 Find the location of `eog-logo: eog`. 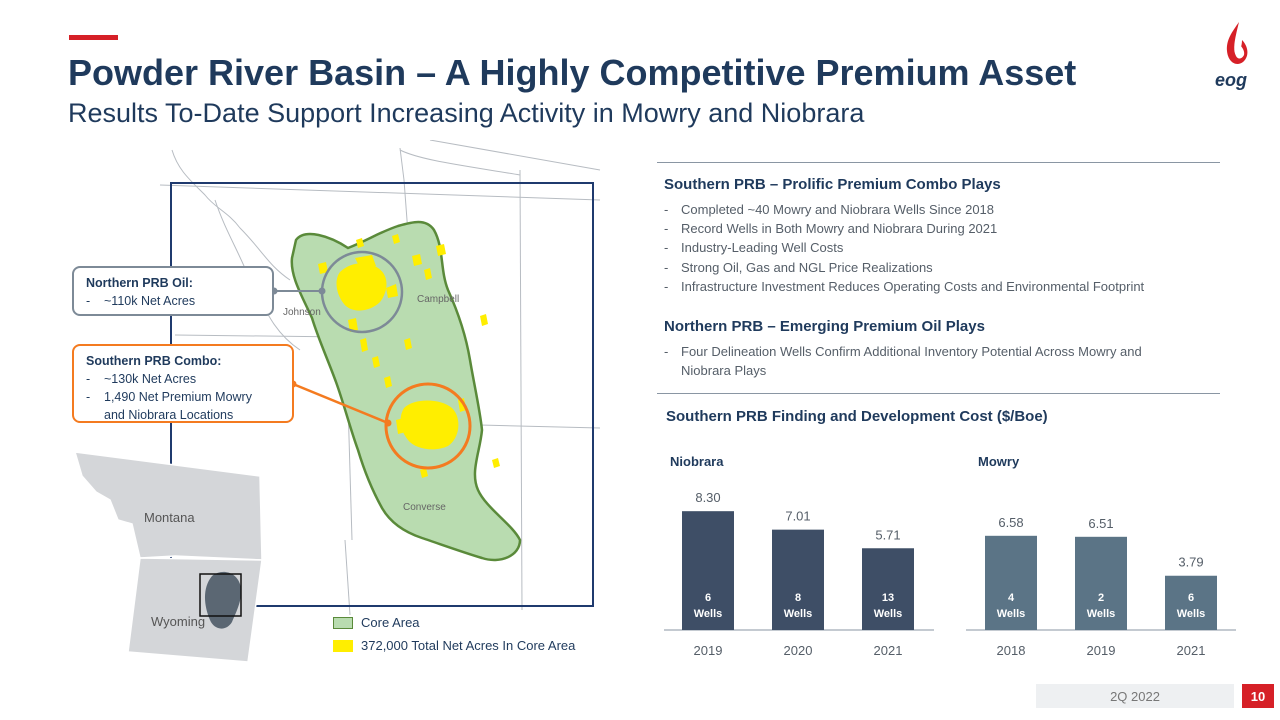

eog-logo: eog is located at coordinates (1231, 56).